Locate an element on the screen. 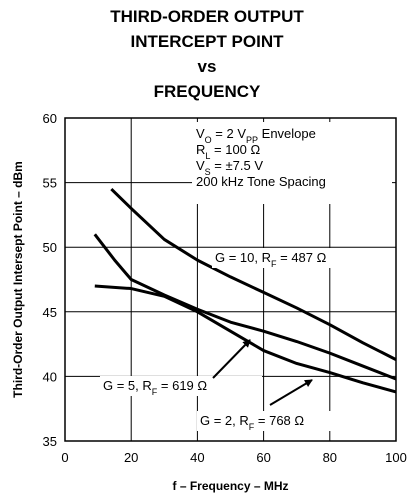 The height and width of the screenshot is (500, 414). series-label: G = 10, RF = 487 Ω is located at coordinates (271, 259).